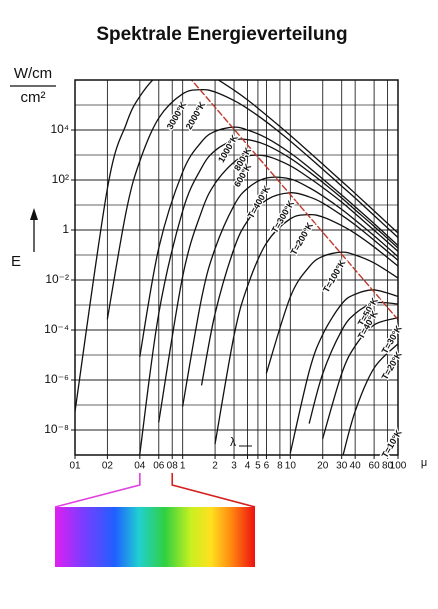 Image resolution: width=438 pixels, height=609 pixels. What do you see at coordinates (375, 466) in the screenshot?
I see `x-tick-label: 60` at bounding box center [375, 466].